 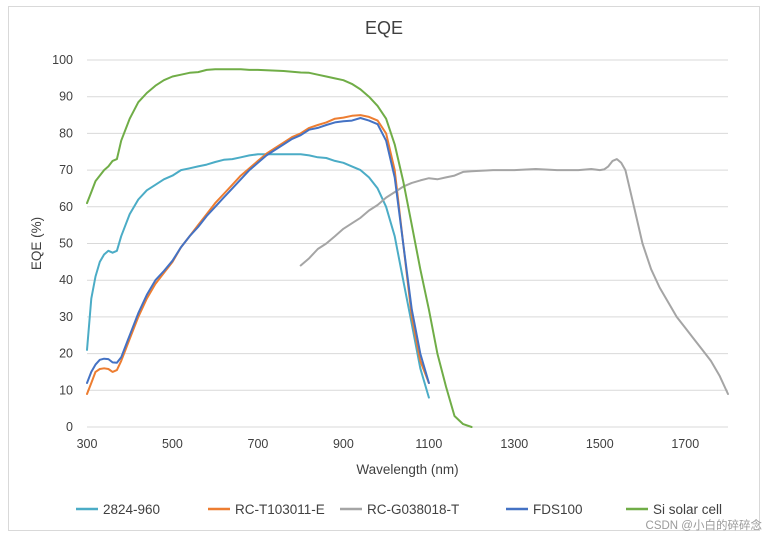 I want to click on y-tick-label: 70, so click(x=66, y=170).